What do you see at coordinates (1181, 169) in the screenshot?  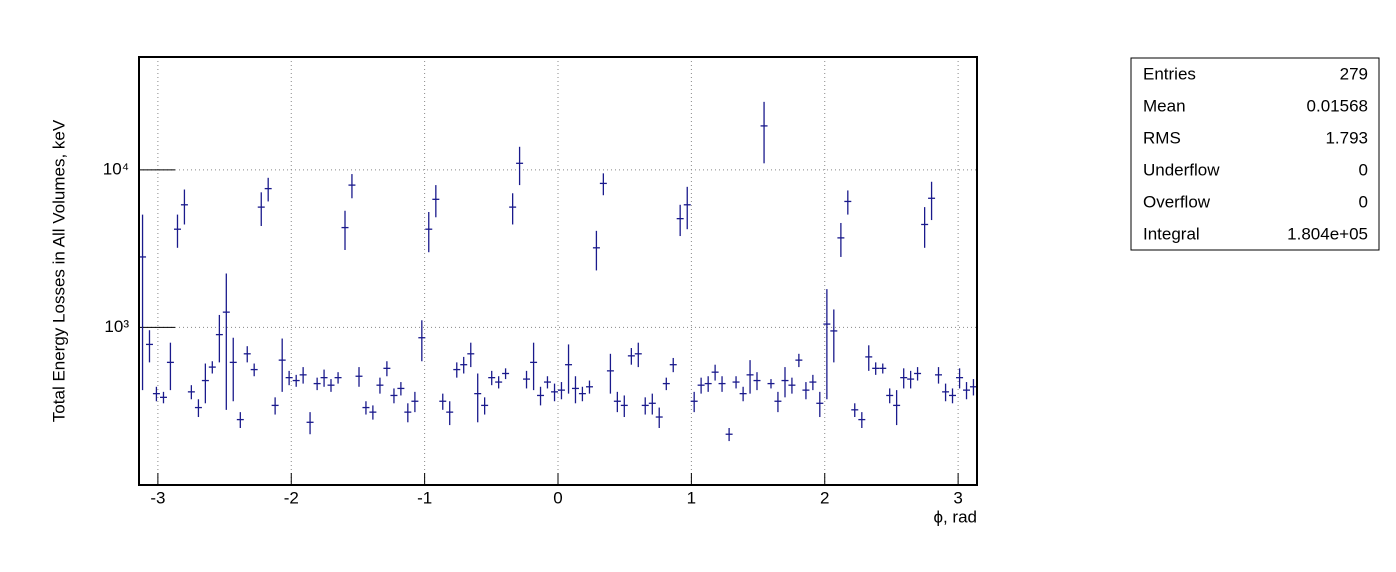 I see `stats-label: Underflow` at bounding box center [1181, 169].